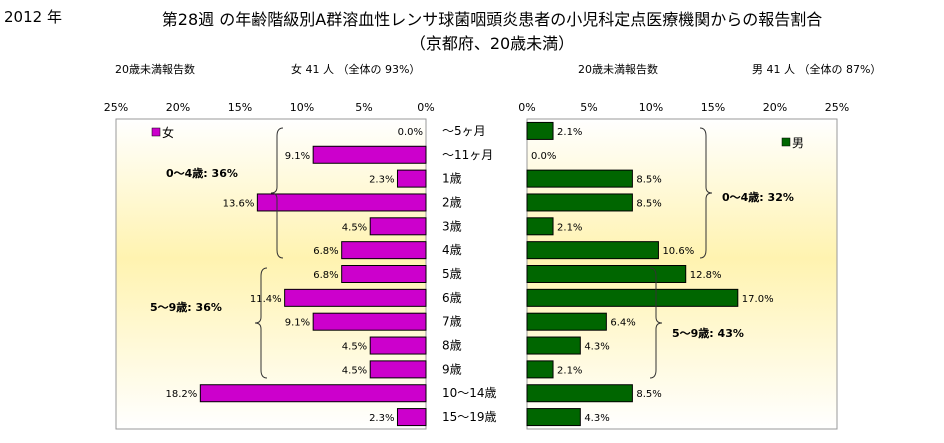  Describe the element at coordinates (452, 369) in the screenshot. I see `age-category-label: 9歳` at that location.